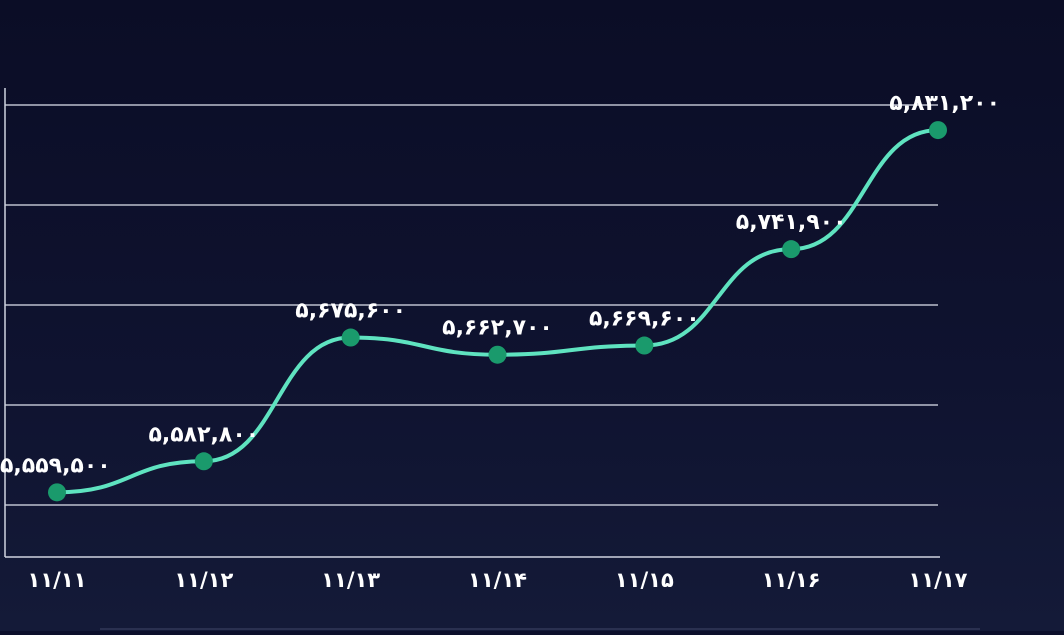 This screenshot has height=635, width=1064. What do you see at coordinates (791, 580) in the screenshot?
I see `x-tick-label: ۱۱/۱۶` at bounding box center [791, 580].